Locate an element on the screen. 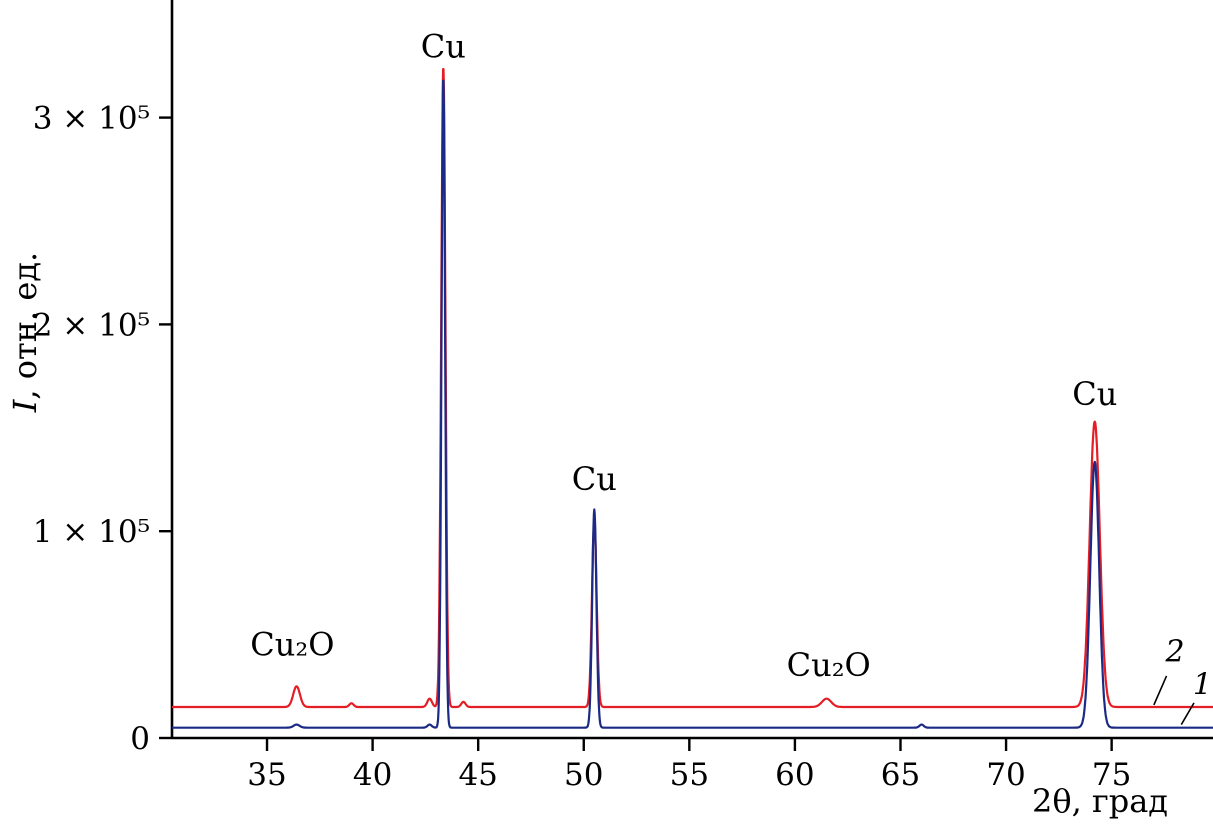 This screenshot has width=1213, height=824. y-tick-label: 0 is located at coordinates (140, 739).